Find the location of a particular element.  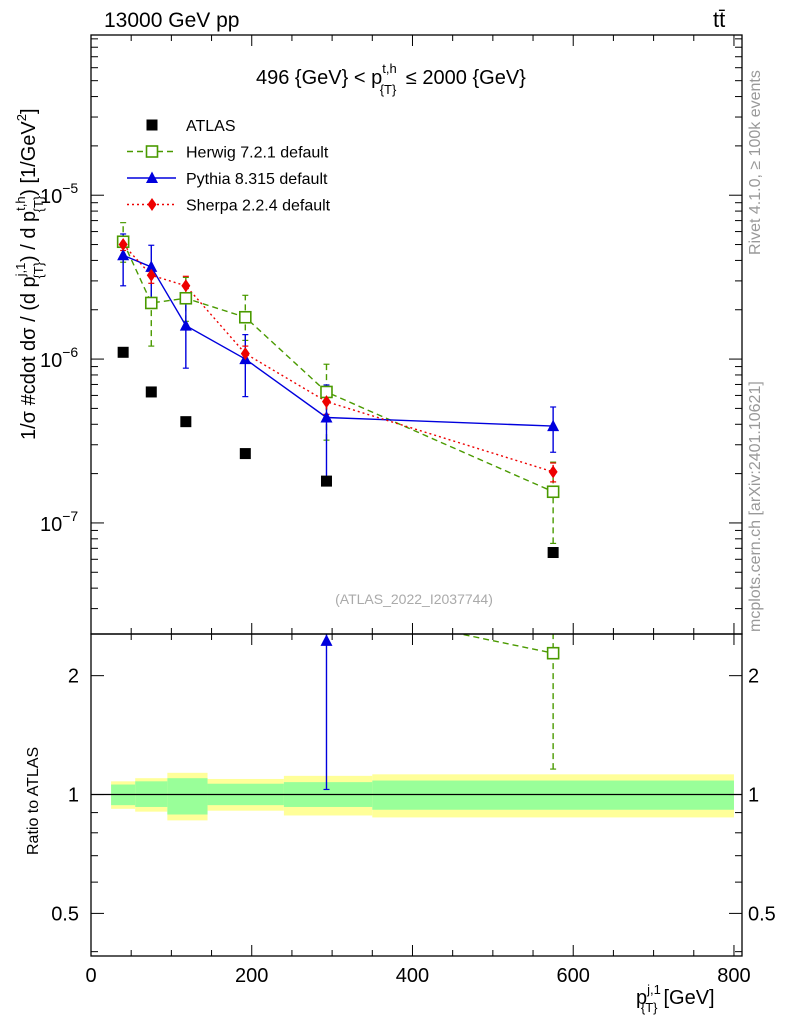

ratio-herwig-line is located at coordinates (505, 644).